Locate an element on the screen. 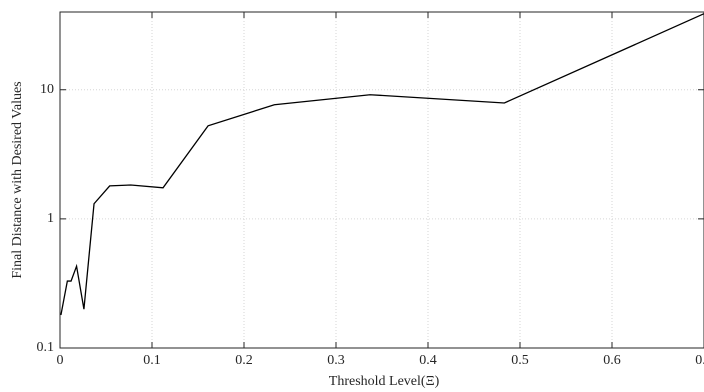 The height and width of the screenshot is (392, 704). x-tick-label: 0.1 is located at coordinates (152, 360).